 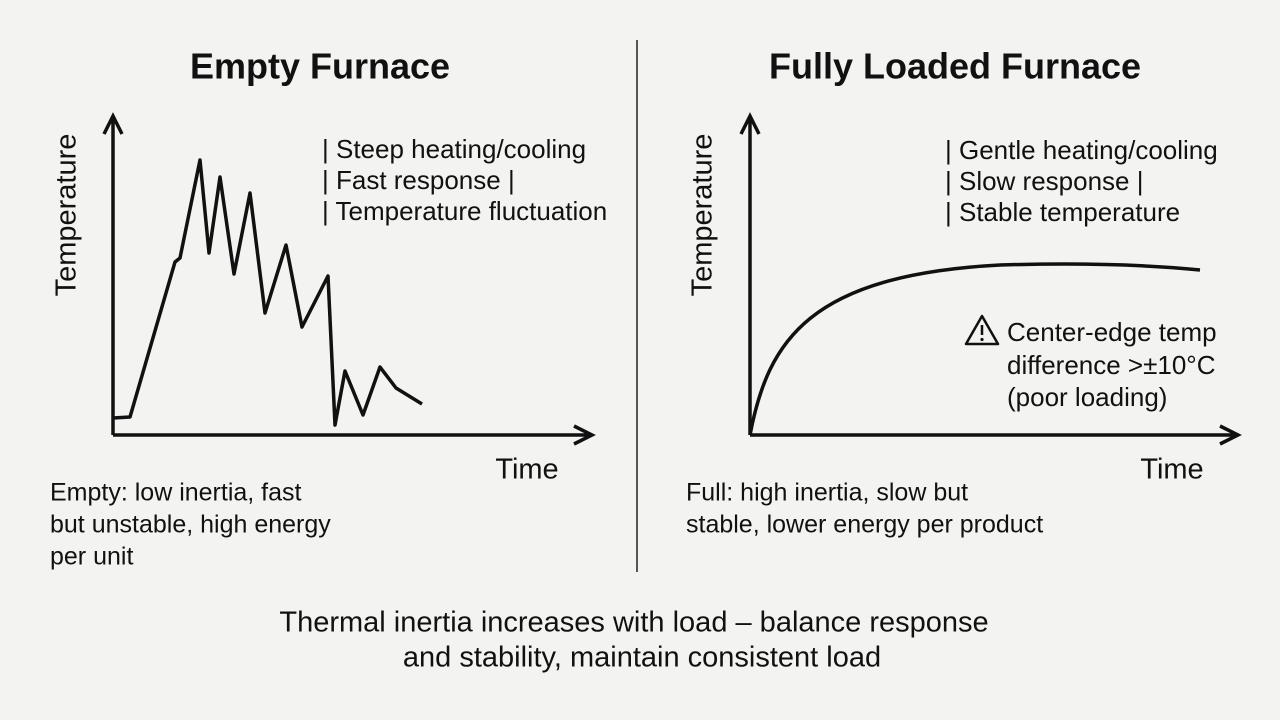 What do you see at coordinates (67, 215) in the screenshot?
I see `left-y-label: Temperature` at bounding box center [67, 215].